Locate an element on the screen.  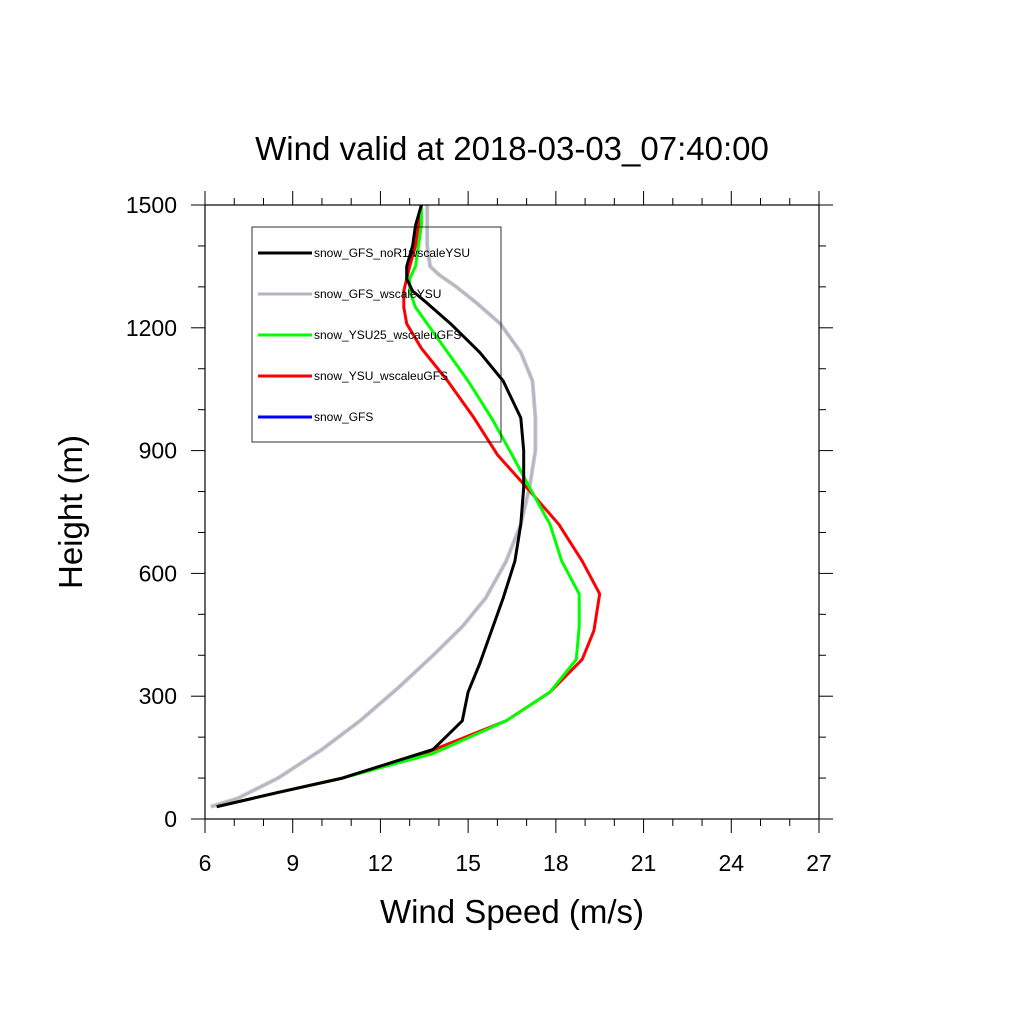
y-tick-label: 600 is located at coordinates (158, 573).